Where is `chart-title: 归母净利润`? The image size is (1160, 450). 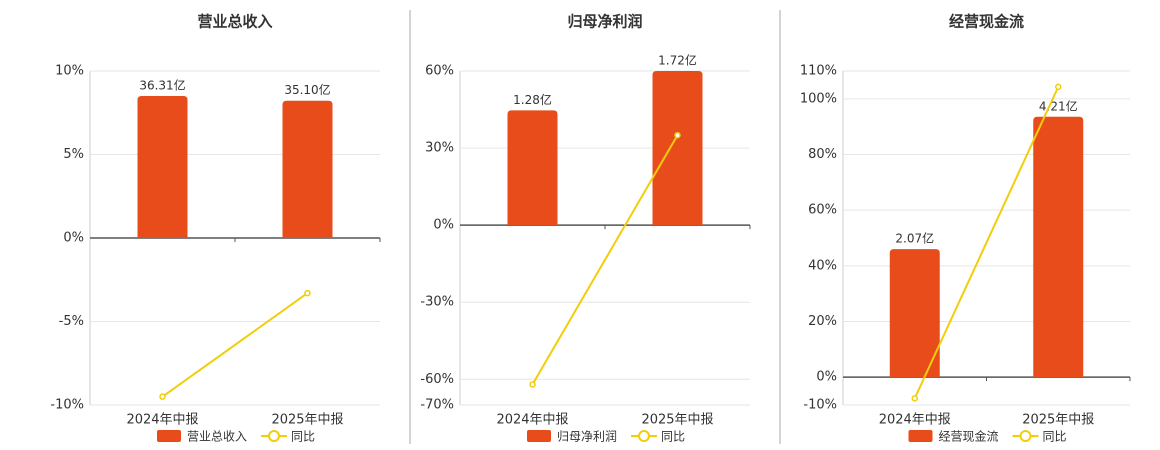
chart-title: 归母净利润 is located at coordinates (604, 22).